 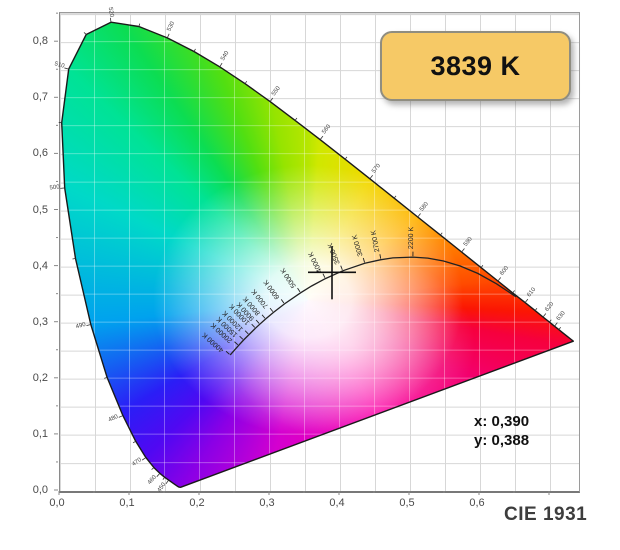 What do you see at coordinates (40, 97) in the screenshot?
I see `y-axis-tick-label: 0,7` at bounding box center [40, 97].